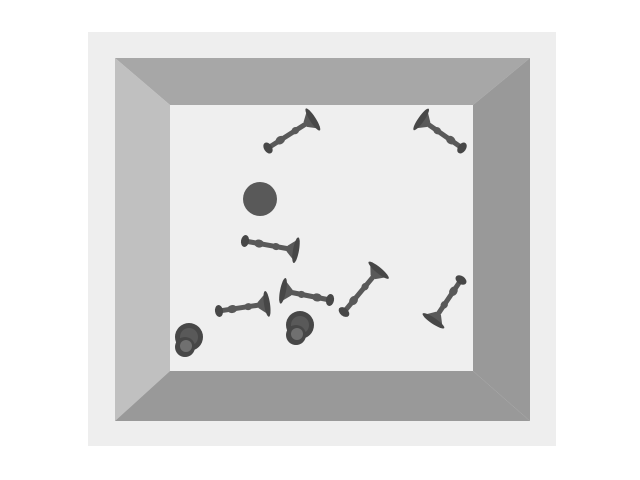 This screenshot has height=480, width=640. What do you see at coordinates (322, 396) in the screenshot?
I see `wall-bottom` at bounding box center [322, 396].